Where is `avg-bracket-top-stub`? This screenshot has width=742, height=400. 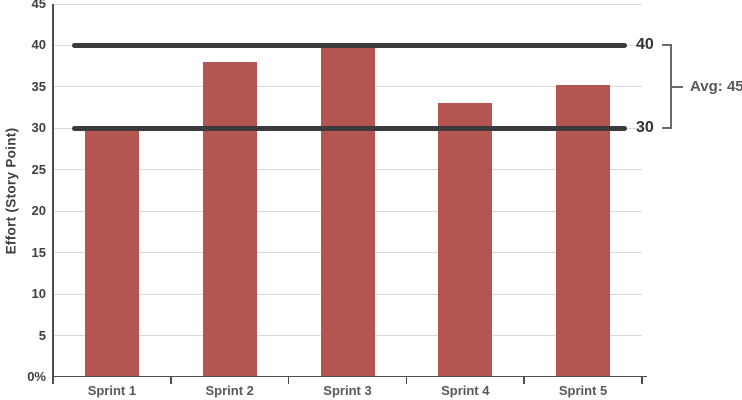 avg-bracket-top-stub is located at coordinates (666, 45).